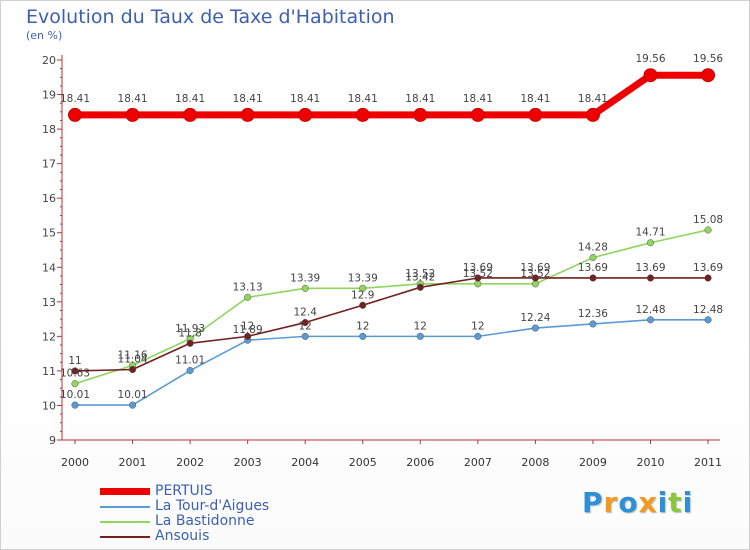 The image size is (750, 550). I want to click on data-label: 13.13, so click(248, 287).